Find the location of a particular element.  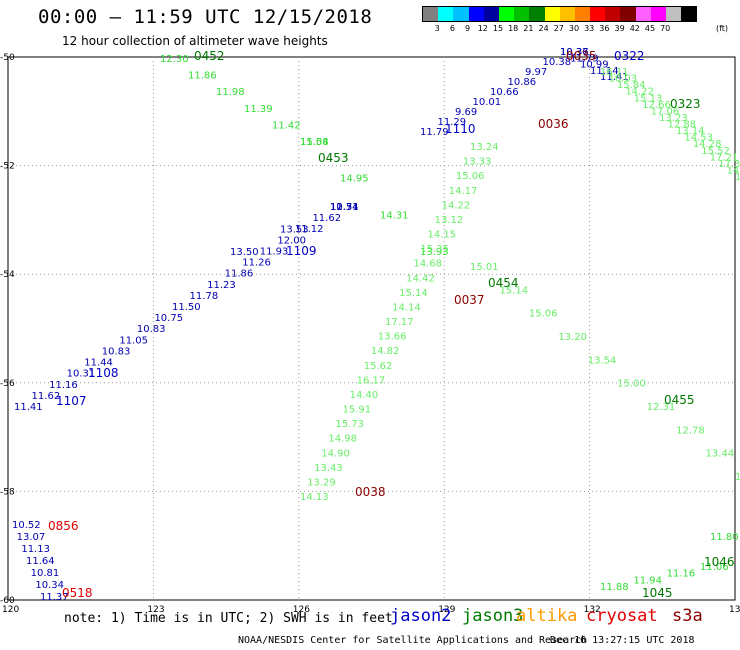

wave-height-value: 14.17 is located at coordinates (463, 191).